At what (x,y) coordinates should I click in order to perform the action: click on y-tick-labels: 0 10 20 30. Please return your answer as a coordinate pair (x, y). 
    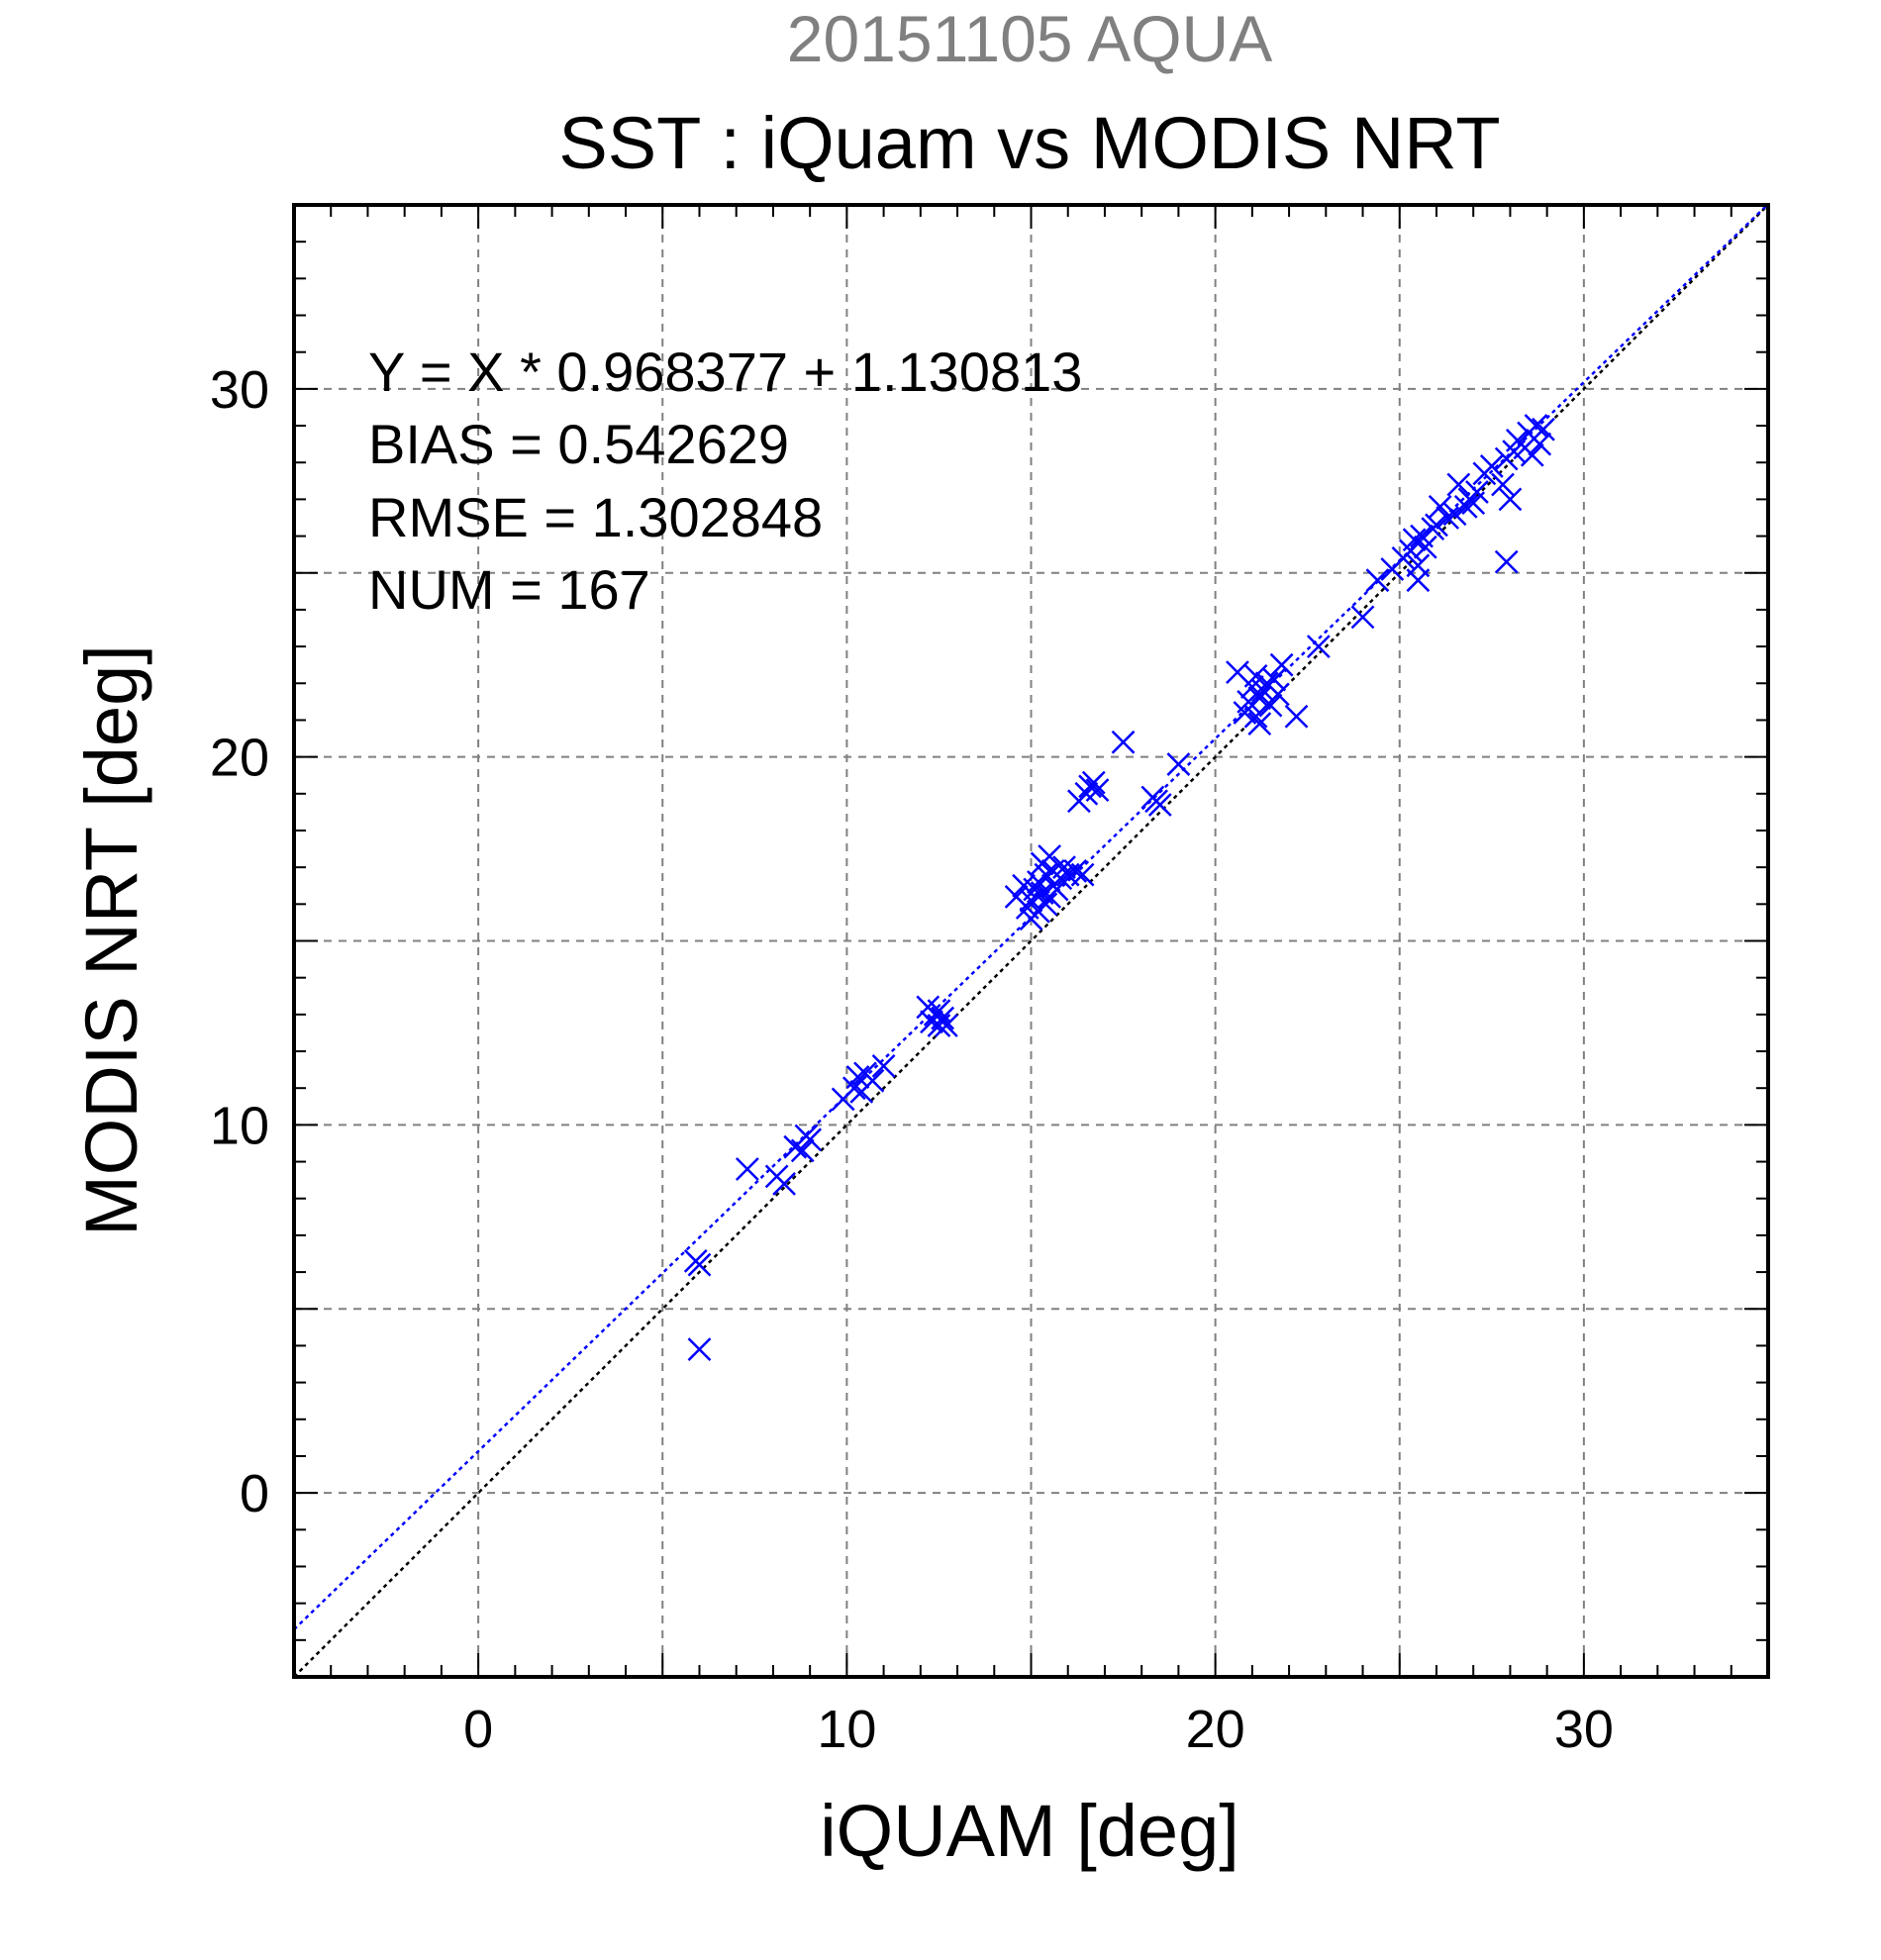
    Looking at the image, I should click on (240, 941).